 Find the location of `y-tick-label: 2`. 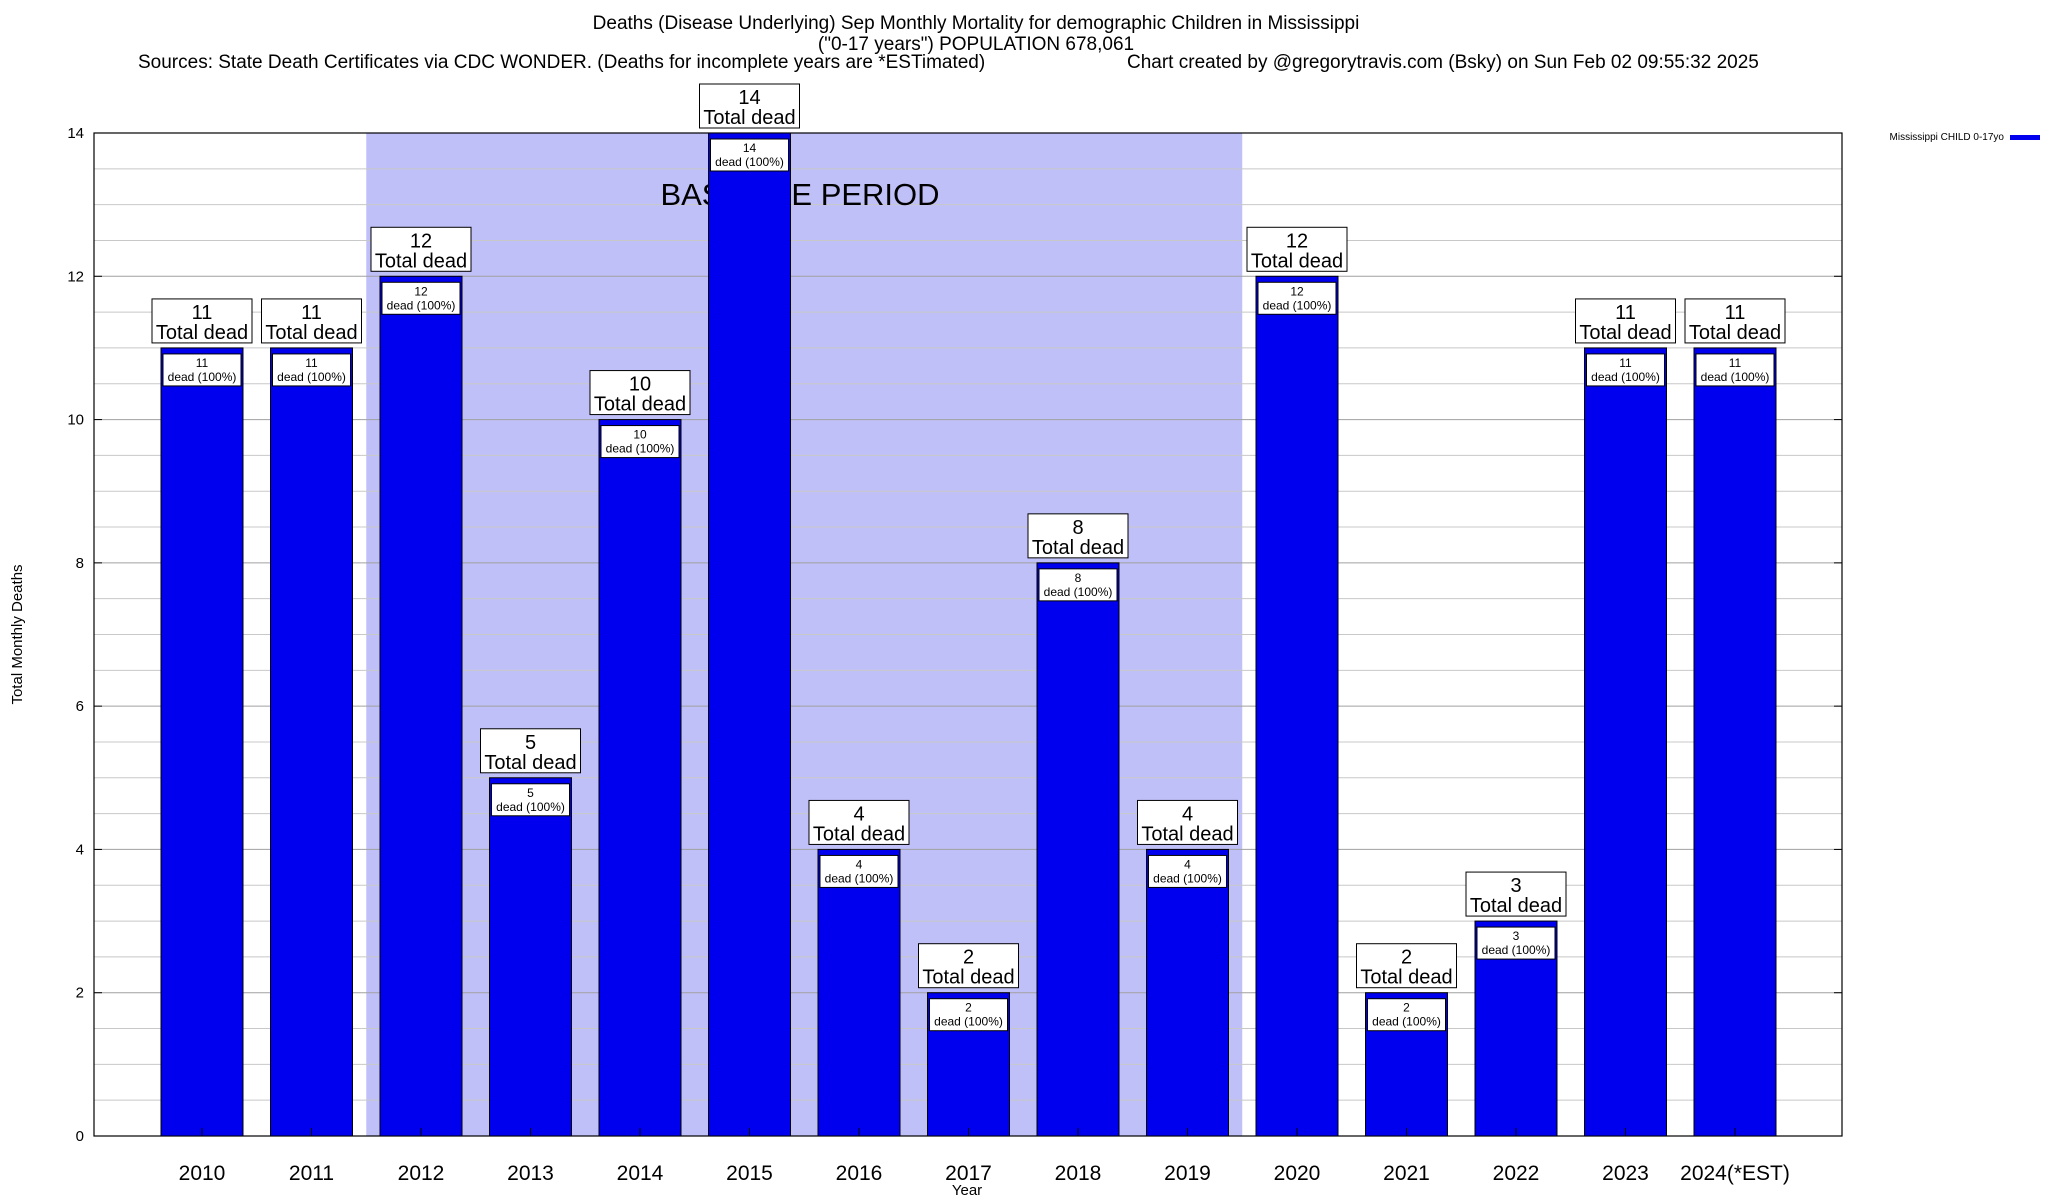

y-tick-label: 2 is located at coordinates (80, 993).